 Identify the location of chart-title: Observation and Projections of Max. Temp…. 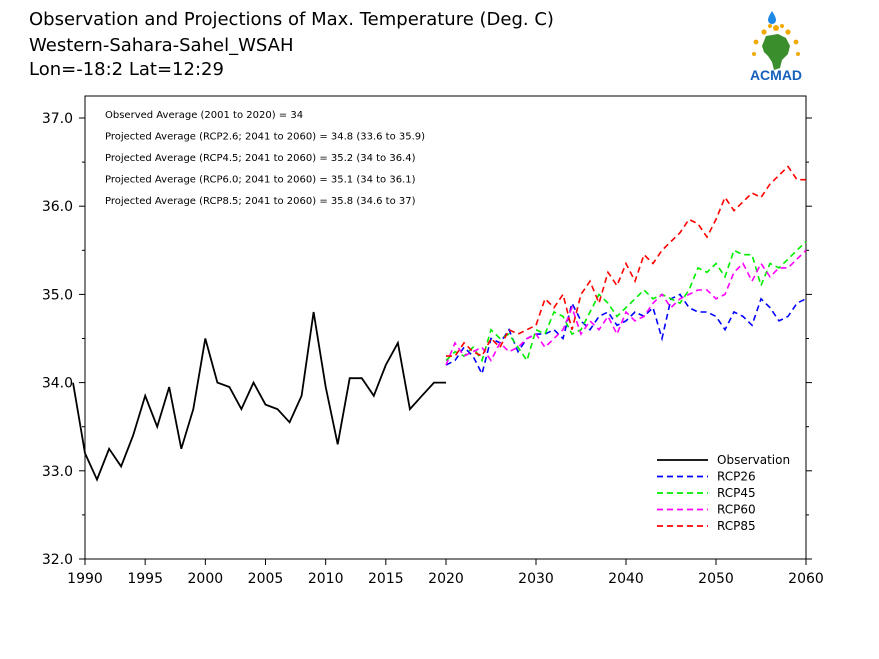
(291, 19).